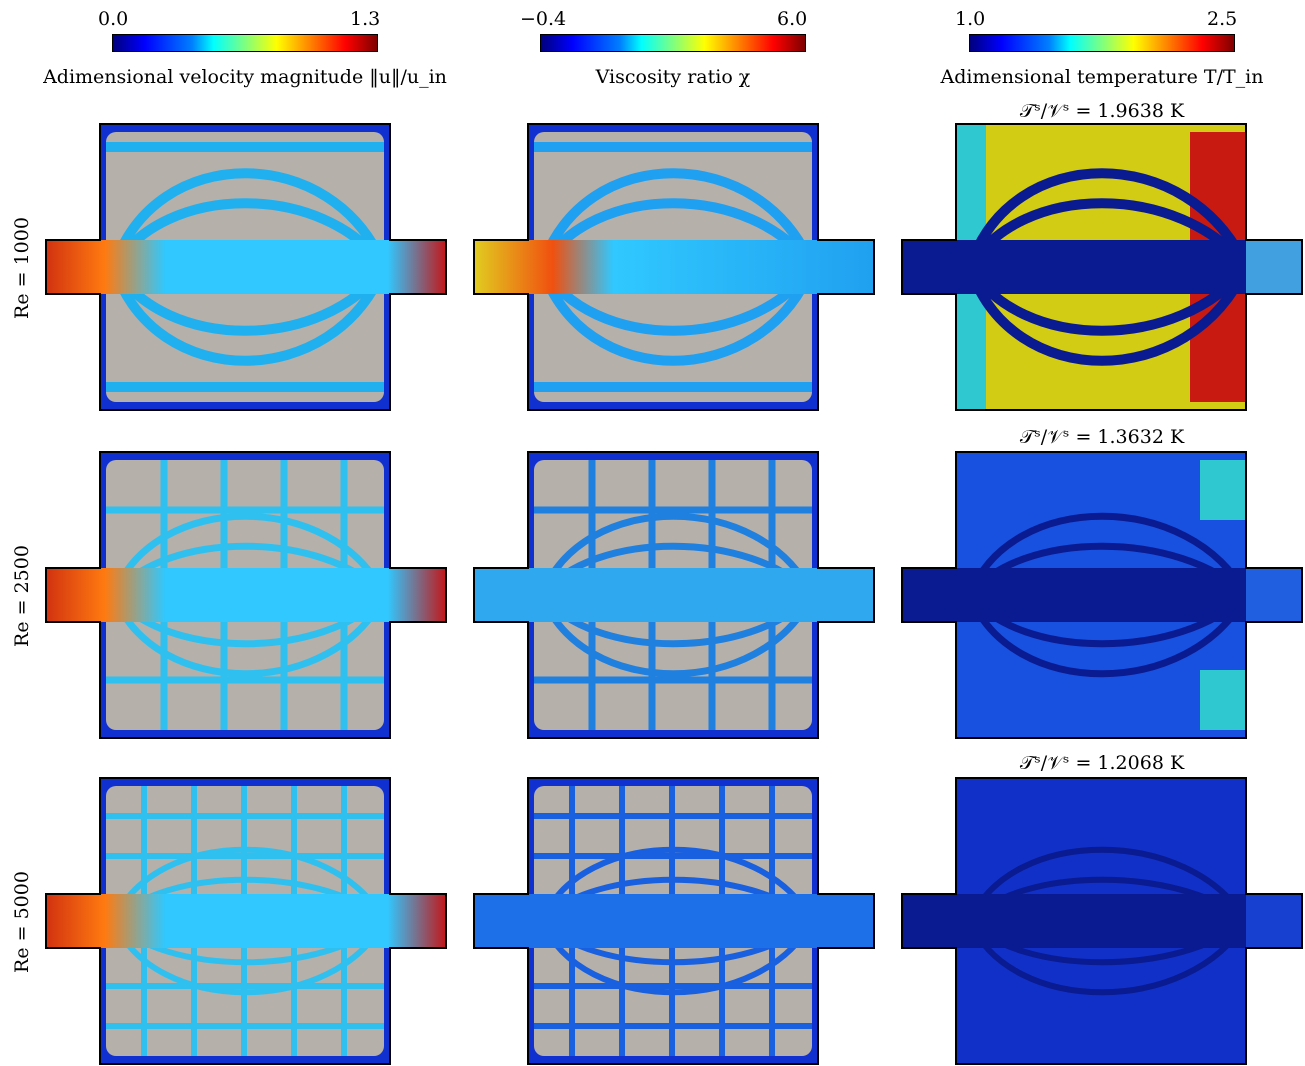 The width and height of the screenshot is (1305, 1066). What do you see at coordinates (792, 19) in the screenshot?
I see `colorbar-viscosity-max: 6.0` at bounding box center [792, 19].